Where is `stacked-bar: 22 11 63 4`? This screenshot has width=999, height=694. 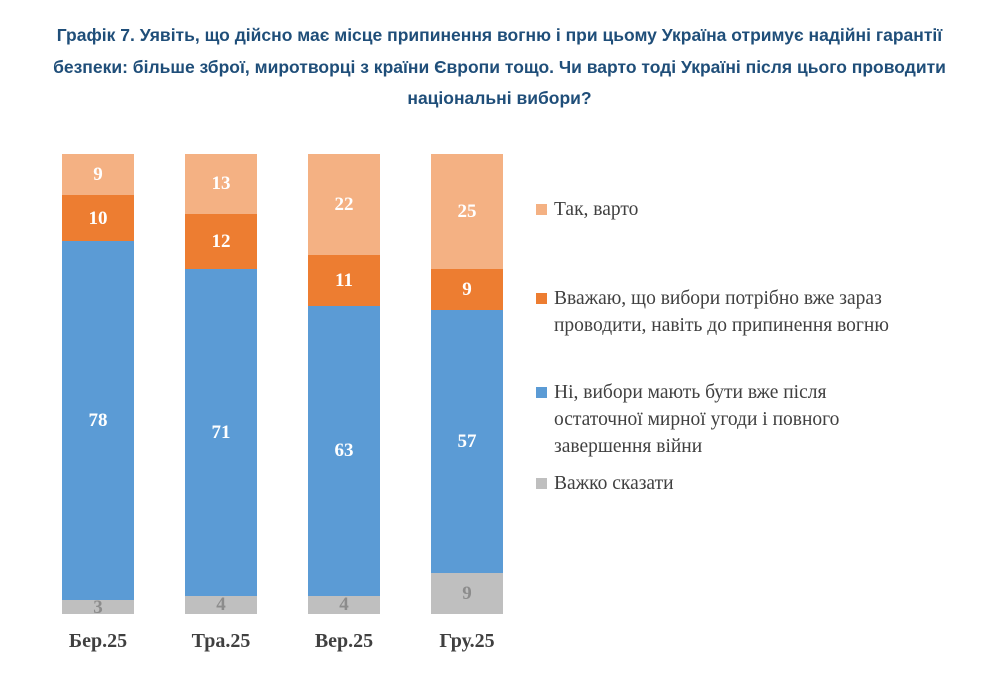 stacked-bar: 22 11 63 4 is located at coordinates (344, 384).